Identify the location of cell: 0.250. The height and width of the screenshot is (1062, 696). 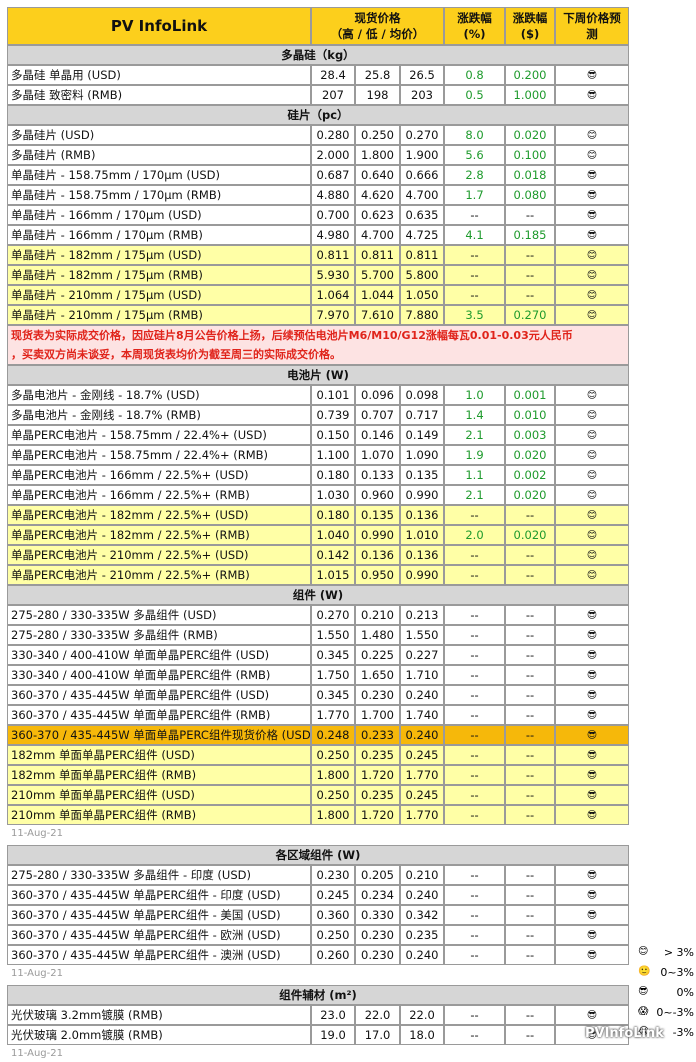
(333, 795).